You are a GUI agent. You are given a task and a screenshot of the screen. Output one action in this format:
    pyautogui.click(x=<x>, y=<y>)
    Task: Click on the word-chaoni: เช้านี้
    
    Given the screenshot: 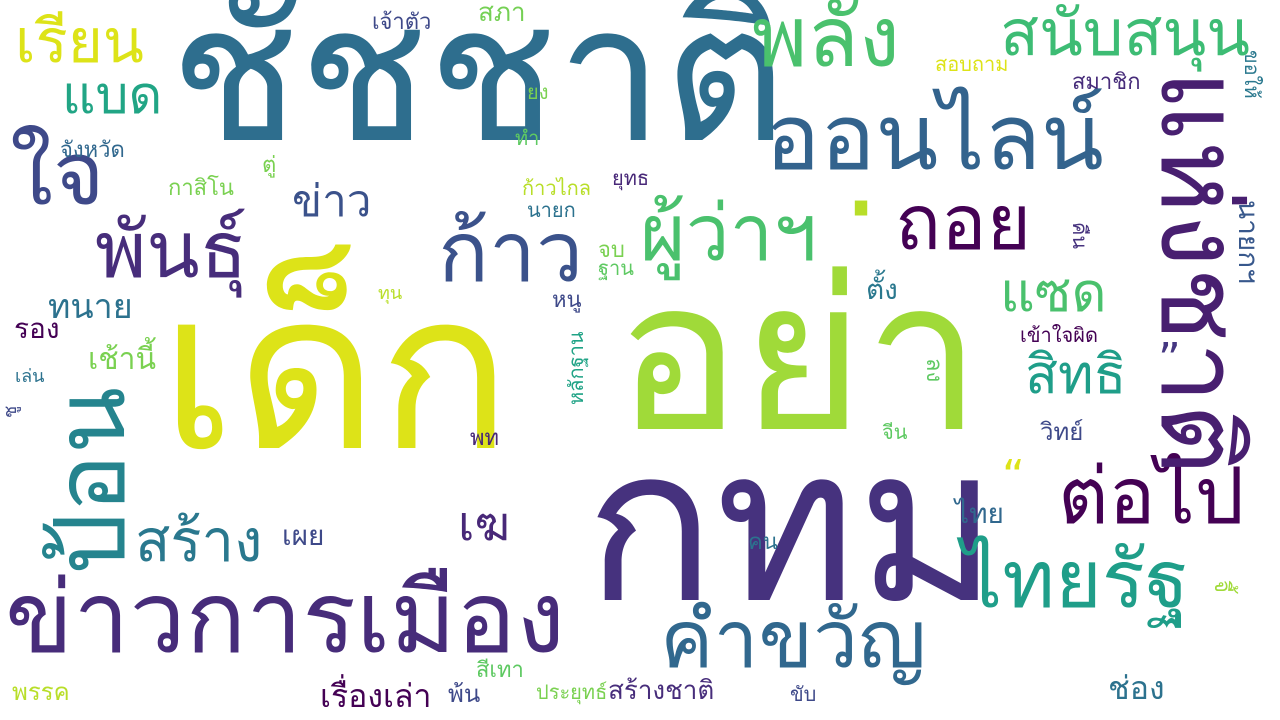 What is the action you would take?
    pyautogui.click(x=122, y=359)
    